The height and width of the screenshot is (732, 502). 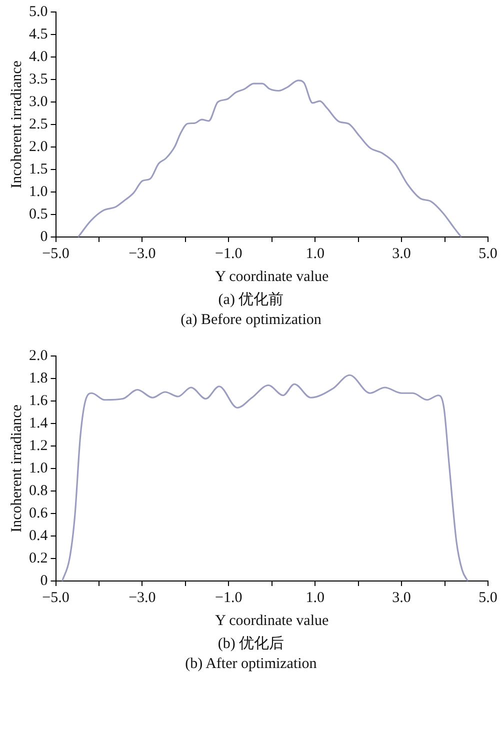 What do you see at coordinates (38, 558) in the screenshot?
I see `y-tick-label: 0.2` at bounding box center [38, 558].